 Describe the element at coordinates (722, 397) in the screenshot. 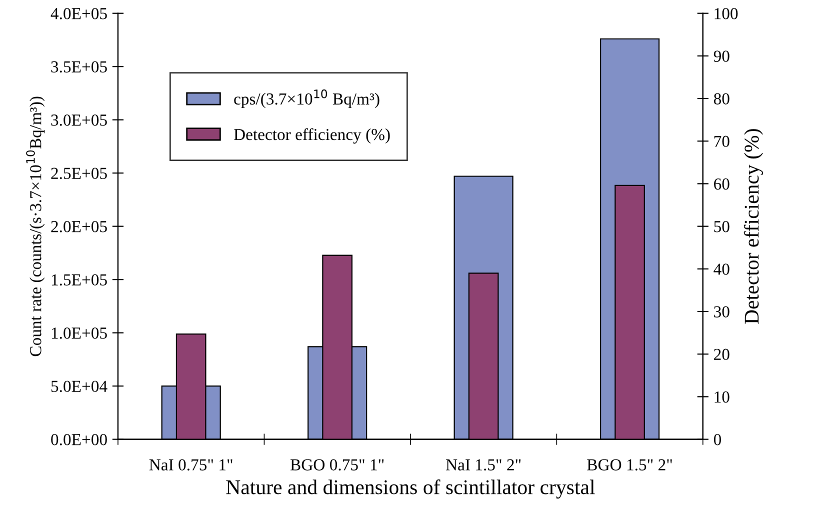

I see `y2-tick-label: 10` at that location.